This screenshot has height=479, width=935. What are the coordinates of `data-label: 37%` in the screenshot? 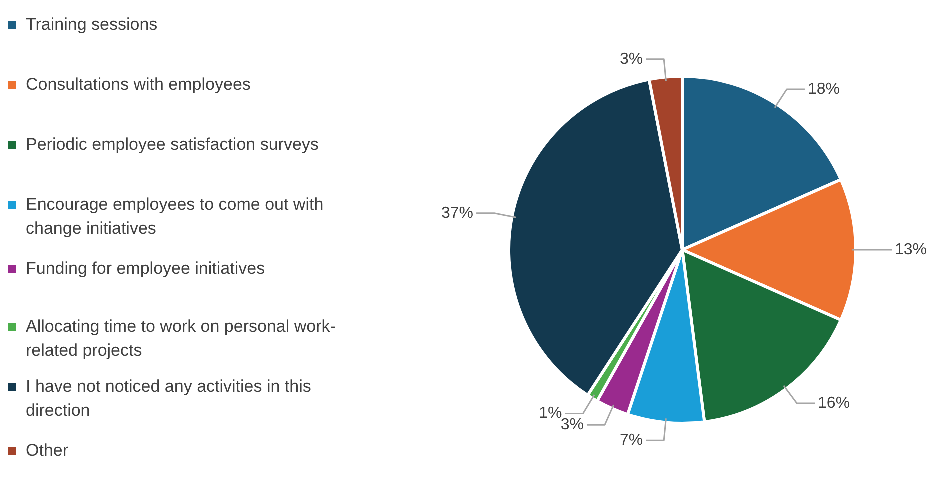 It's located at (458, 213).